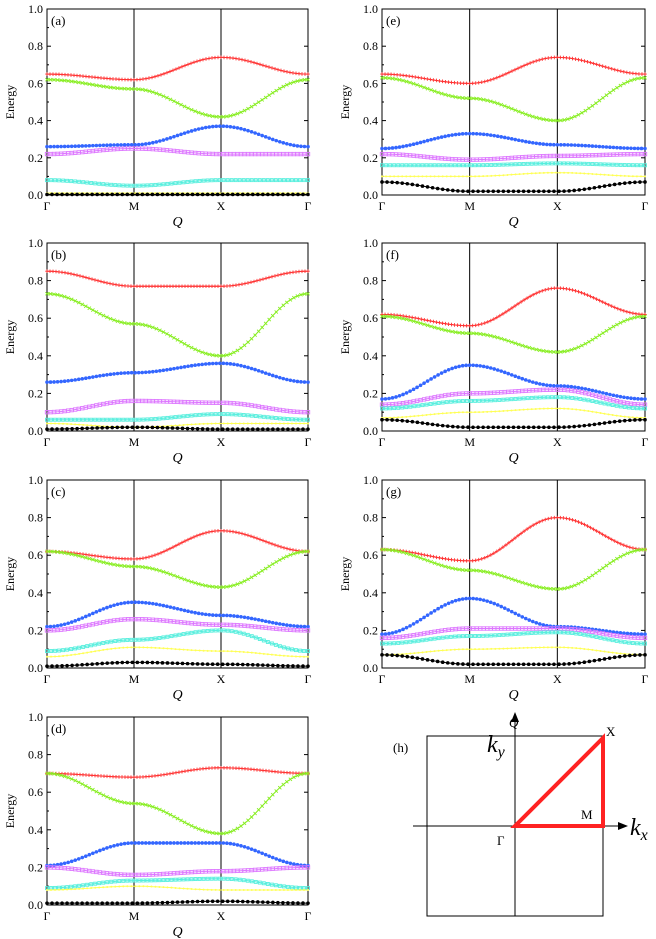  I want to click on y-tick-label: 0.8, so click(35, 46).